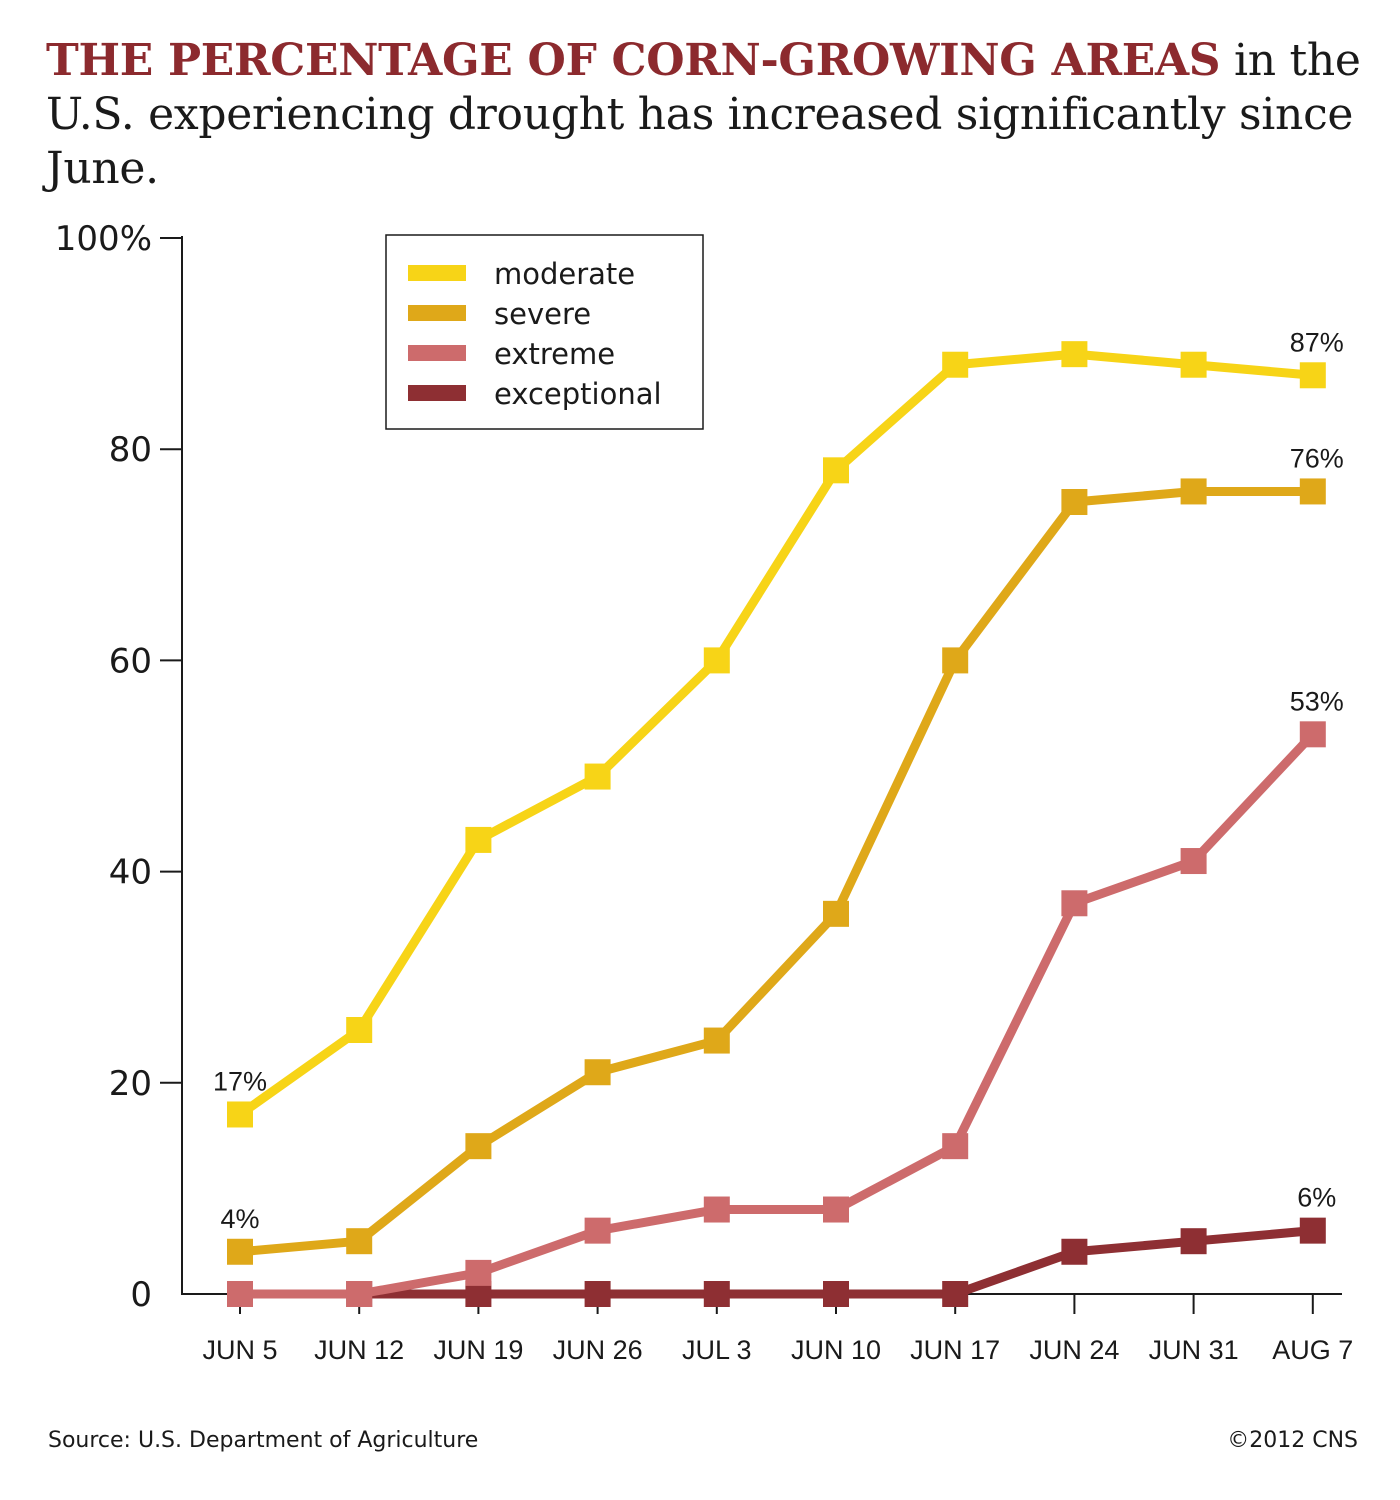  Describe the element at coordinates (1317, 342) in the screenshot. I see `data-label: 87%` at that location.